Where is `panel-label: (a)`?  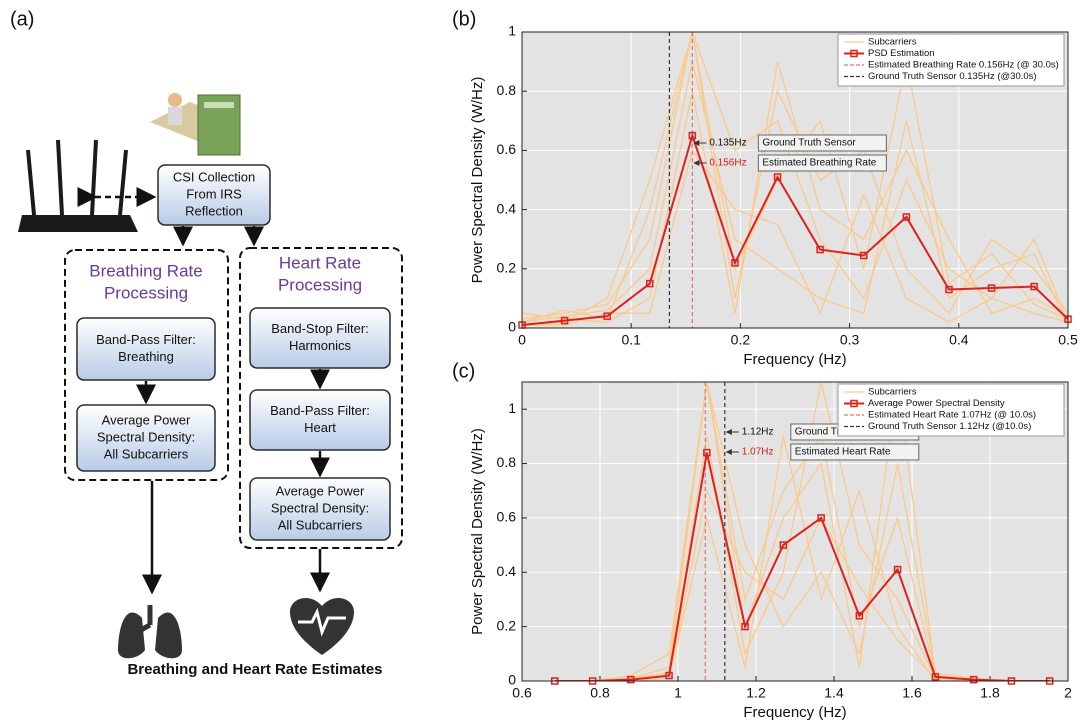 panel-label: (a) is located at coordinates (22, 19).